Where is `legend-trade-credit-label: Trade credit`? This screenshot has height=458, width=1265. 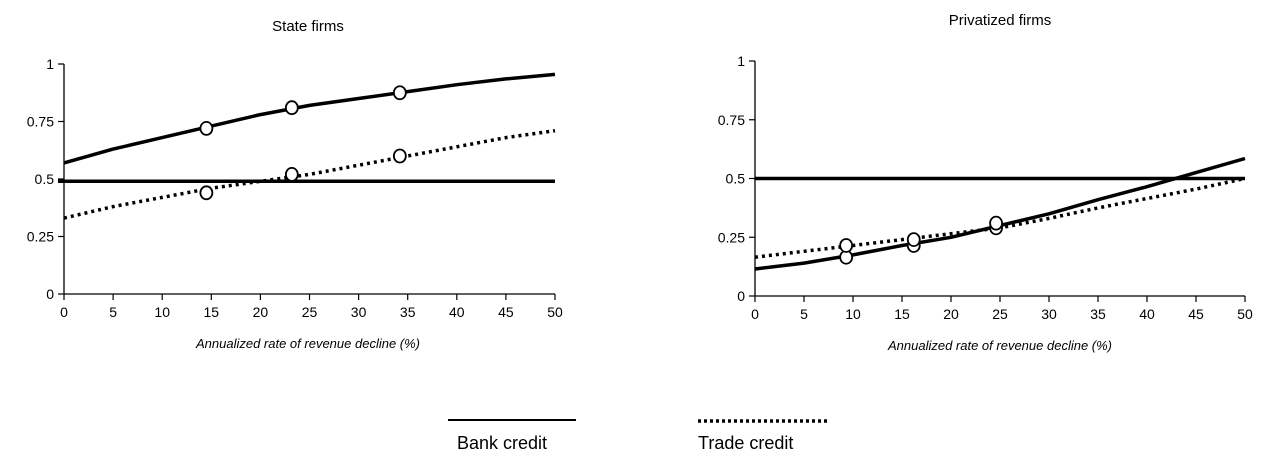 legend-trade-credit-label: Trade credit is located at coordinates (745, 443).